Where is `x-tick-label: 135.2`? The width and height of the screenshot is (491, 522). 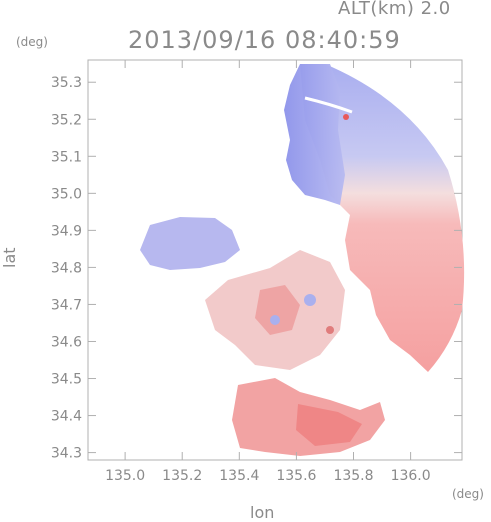
x-tick-label: 135.2 is located at coordinates (182, 476).